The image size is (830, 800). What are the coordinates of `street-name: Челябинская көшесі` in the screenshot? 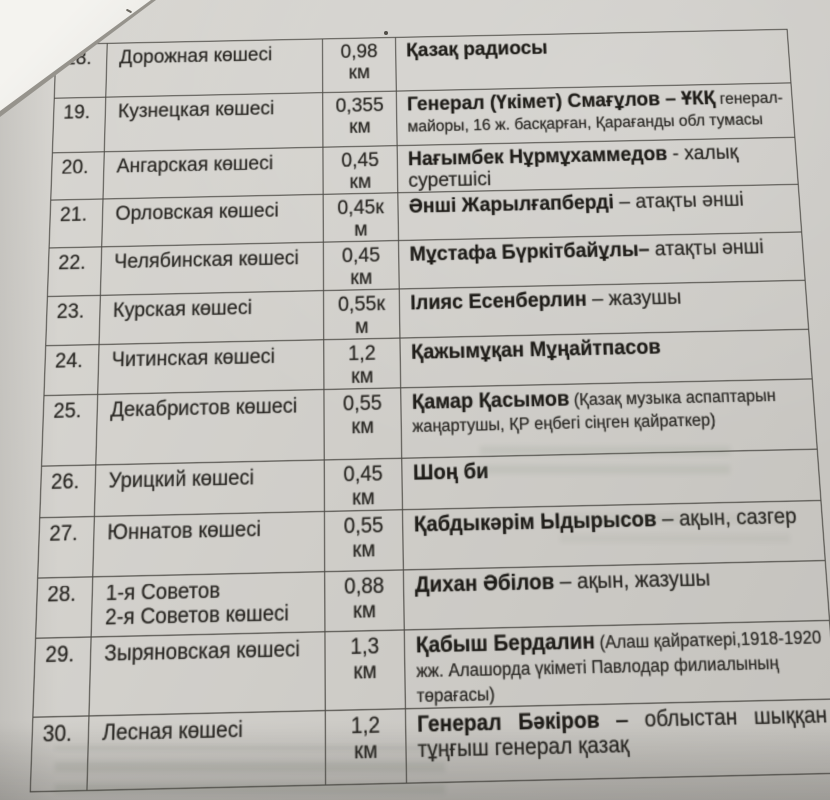 It's located at (206, 260).